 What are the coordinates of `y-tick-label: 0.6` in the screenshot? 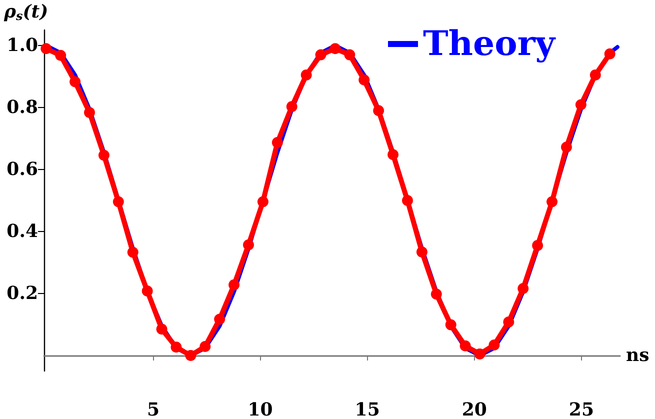 It's located at (22, 169).